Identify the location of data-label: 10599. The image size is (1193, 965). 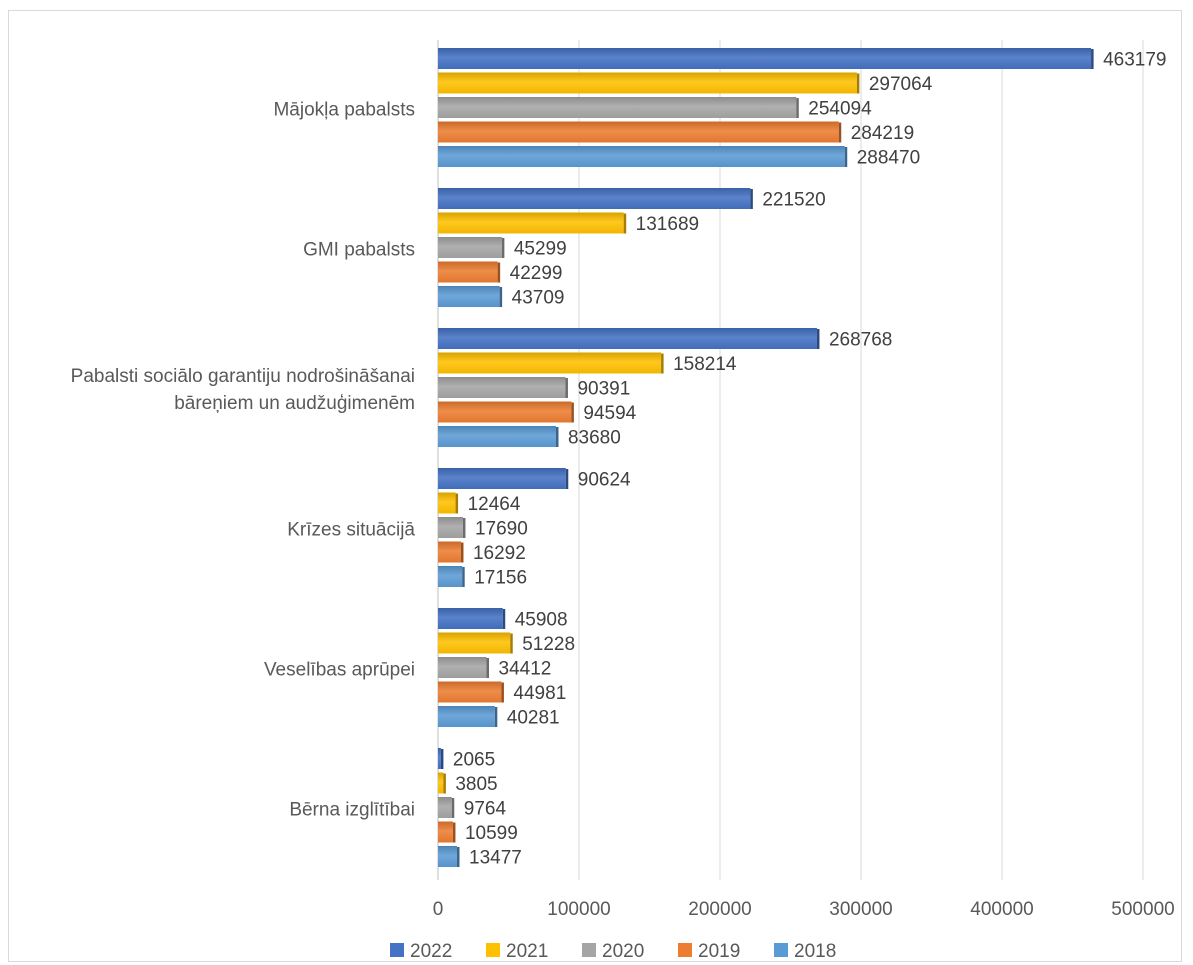
(491, 833).